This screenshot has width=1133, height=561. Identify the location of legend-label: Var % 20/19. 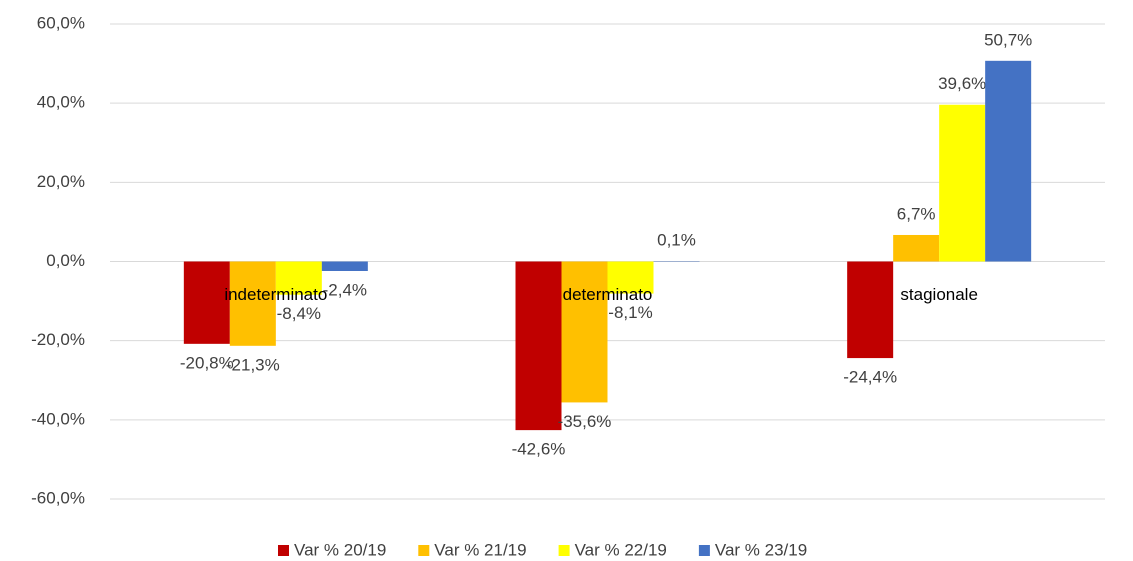
(340, 549).